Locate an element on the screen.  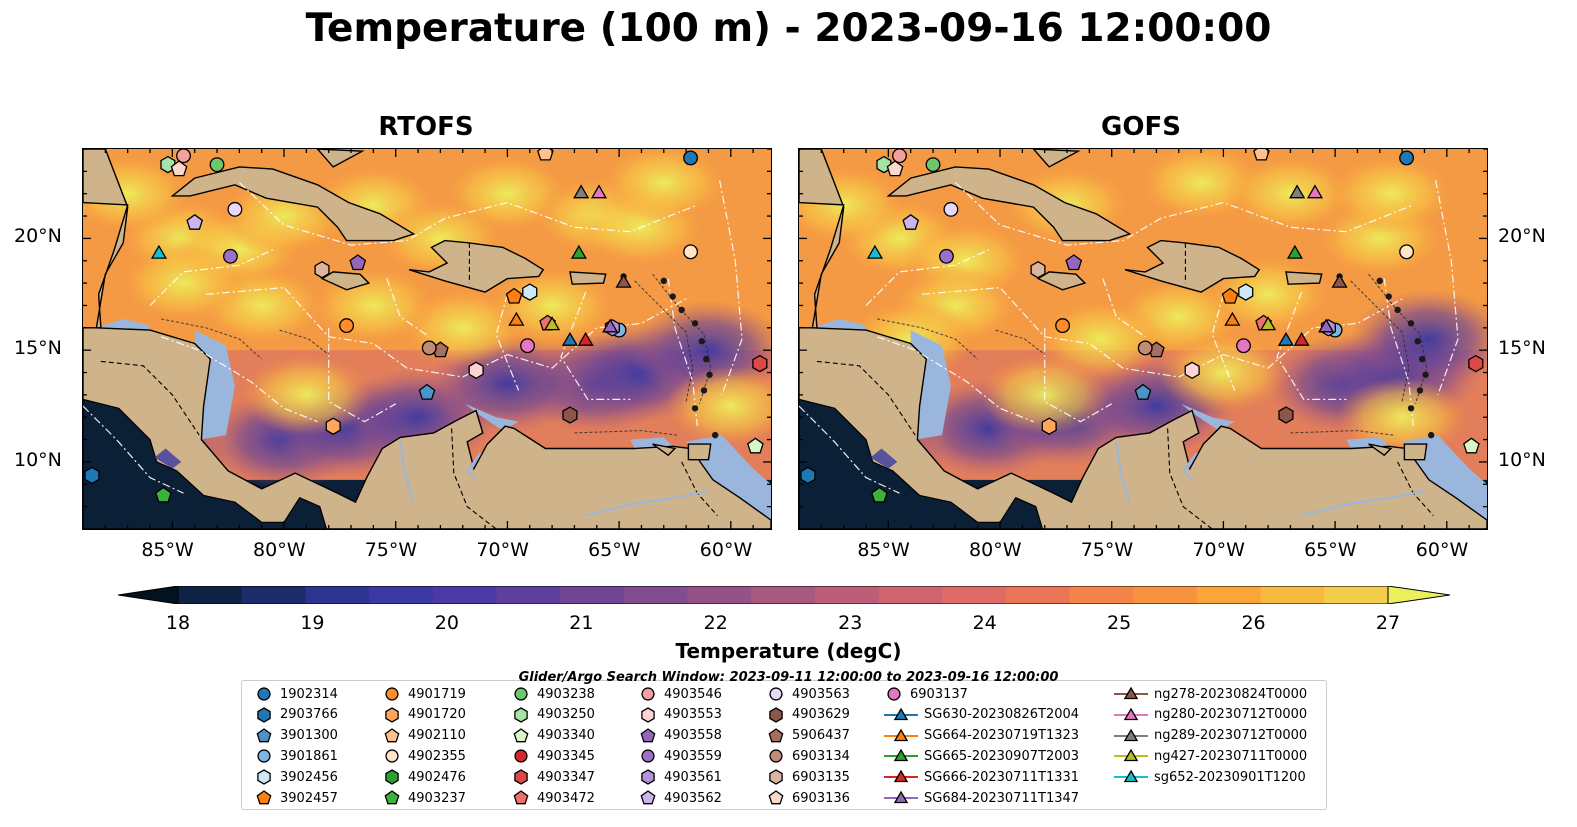
legend-item: 4903340 is located at coordinates (553, 736).